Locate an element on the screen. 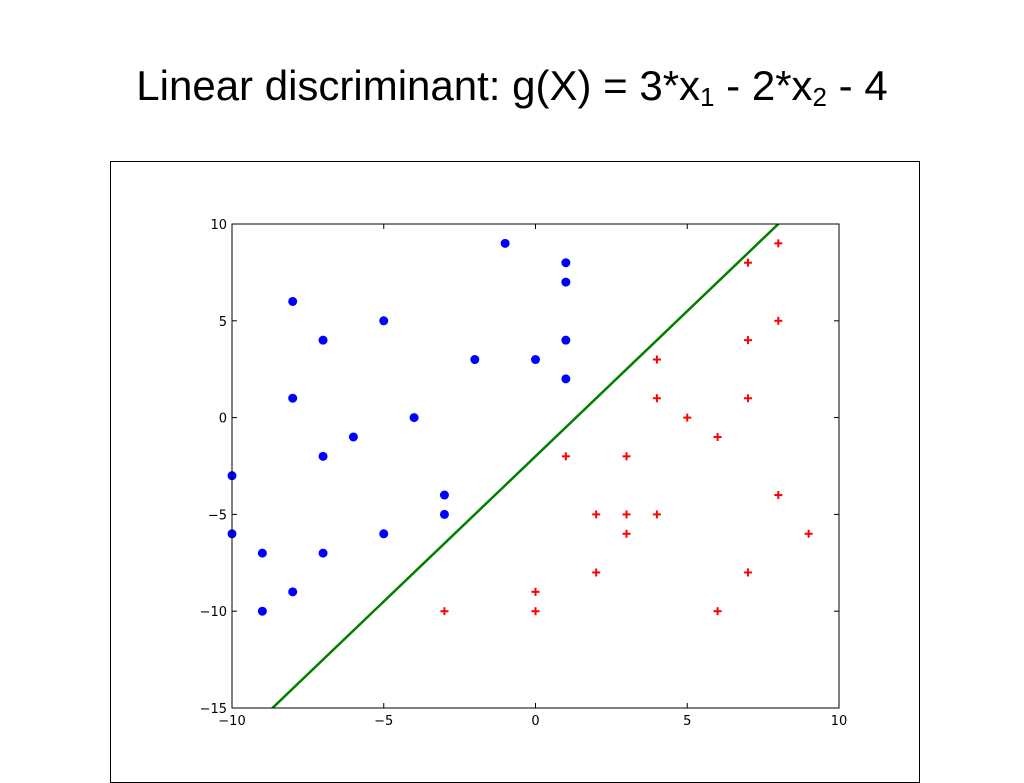 The width and height of the screenshot is (1024, 783). y-tick-label: −10 is located at coordinates (213, 612).